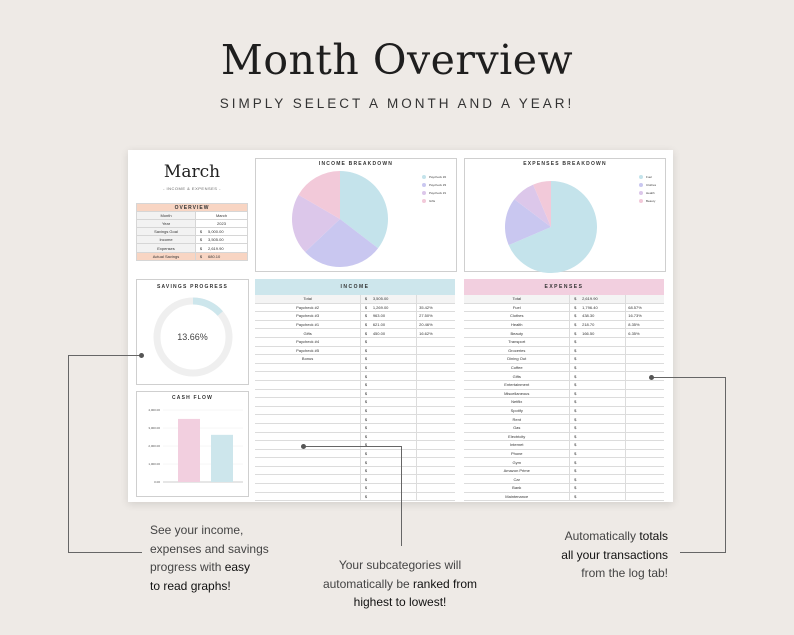 Image resolution: width=794 pixels, height=635 pixels. Describe the element at coordinates (644, 316) in the screenshot. I see `expenses-row-percent: 16.73%` at that location.